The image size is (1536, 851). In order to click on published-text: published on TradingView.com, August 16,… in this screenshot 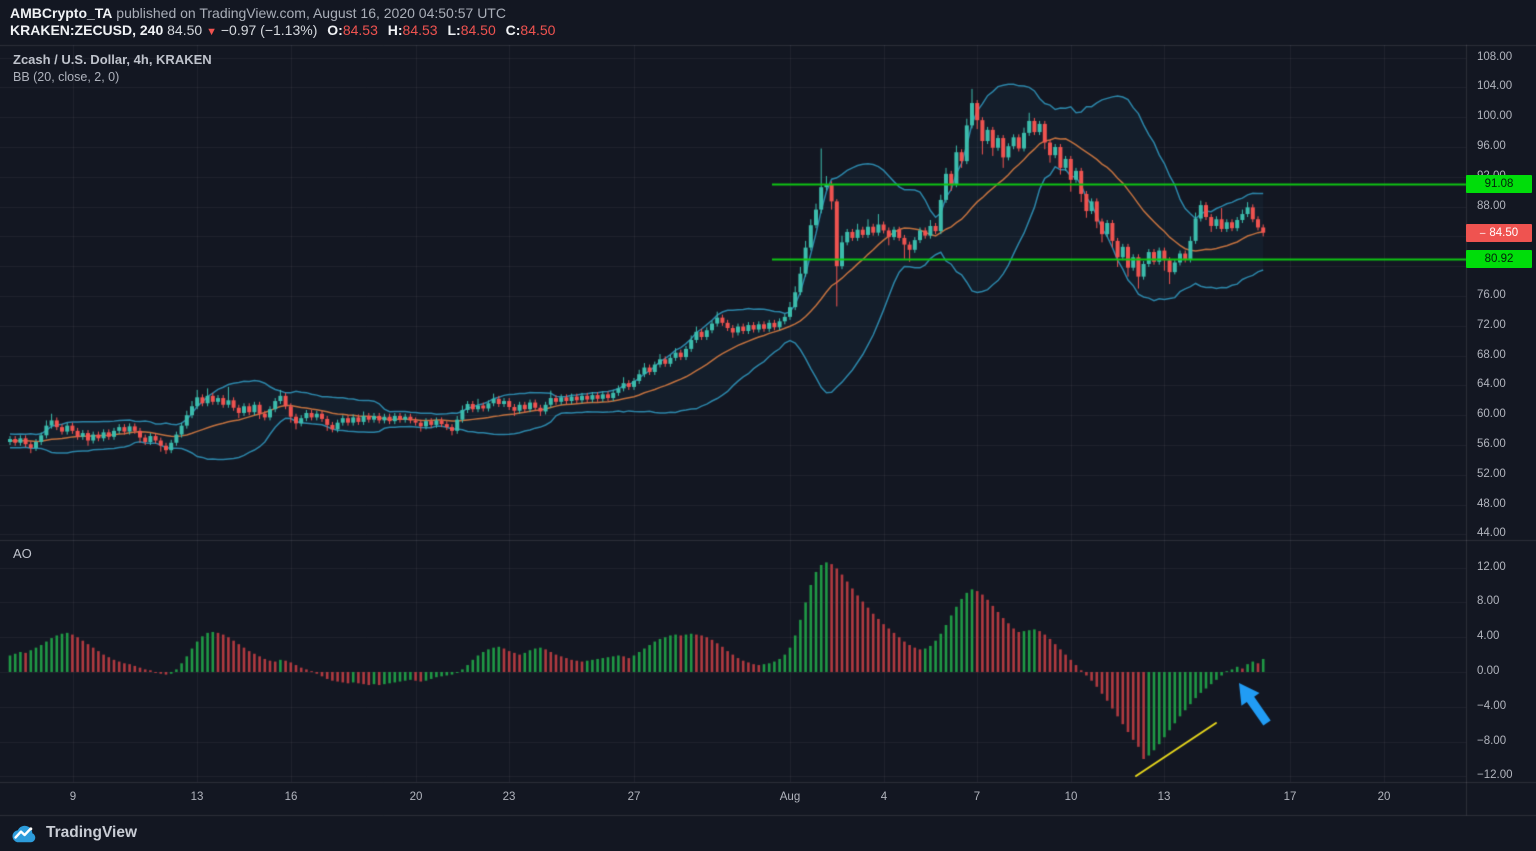, I will do `click(309, 13)`.